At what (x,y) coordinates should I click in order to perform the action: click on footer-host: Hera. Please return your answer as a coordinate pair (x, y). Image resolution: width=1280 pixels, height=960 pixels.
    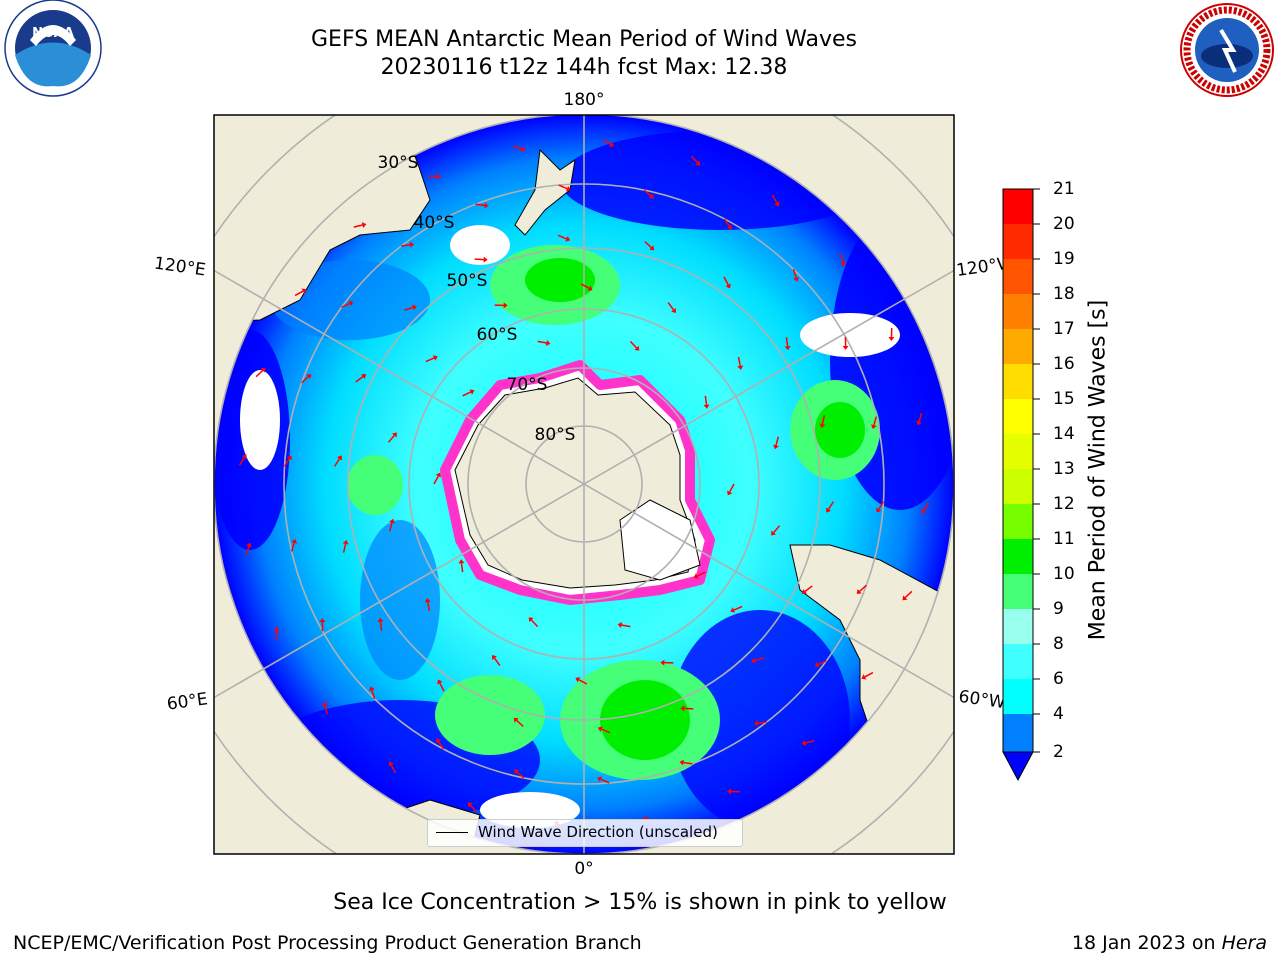
    Looking at the image, I should click on (1244, 943).